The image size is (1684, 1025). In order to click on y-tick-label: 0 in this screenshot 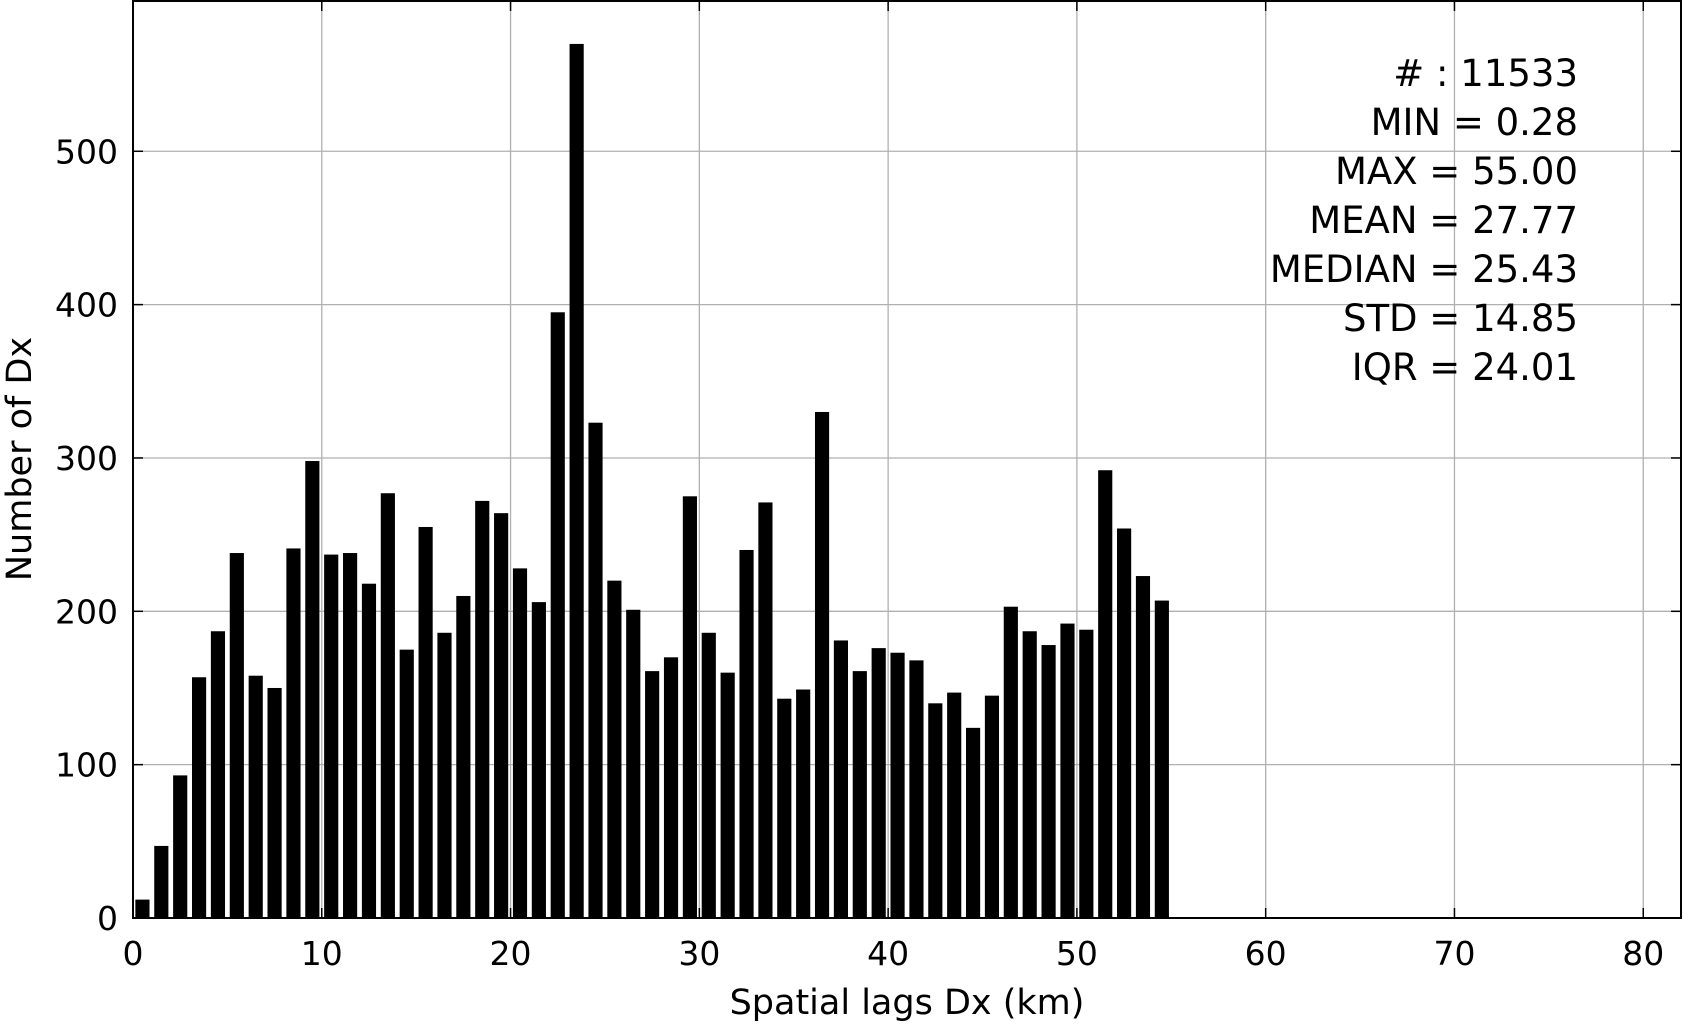, I will do `click(107, 918)`.